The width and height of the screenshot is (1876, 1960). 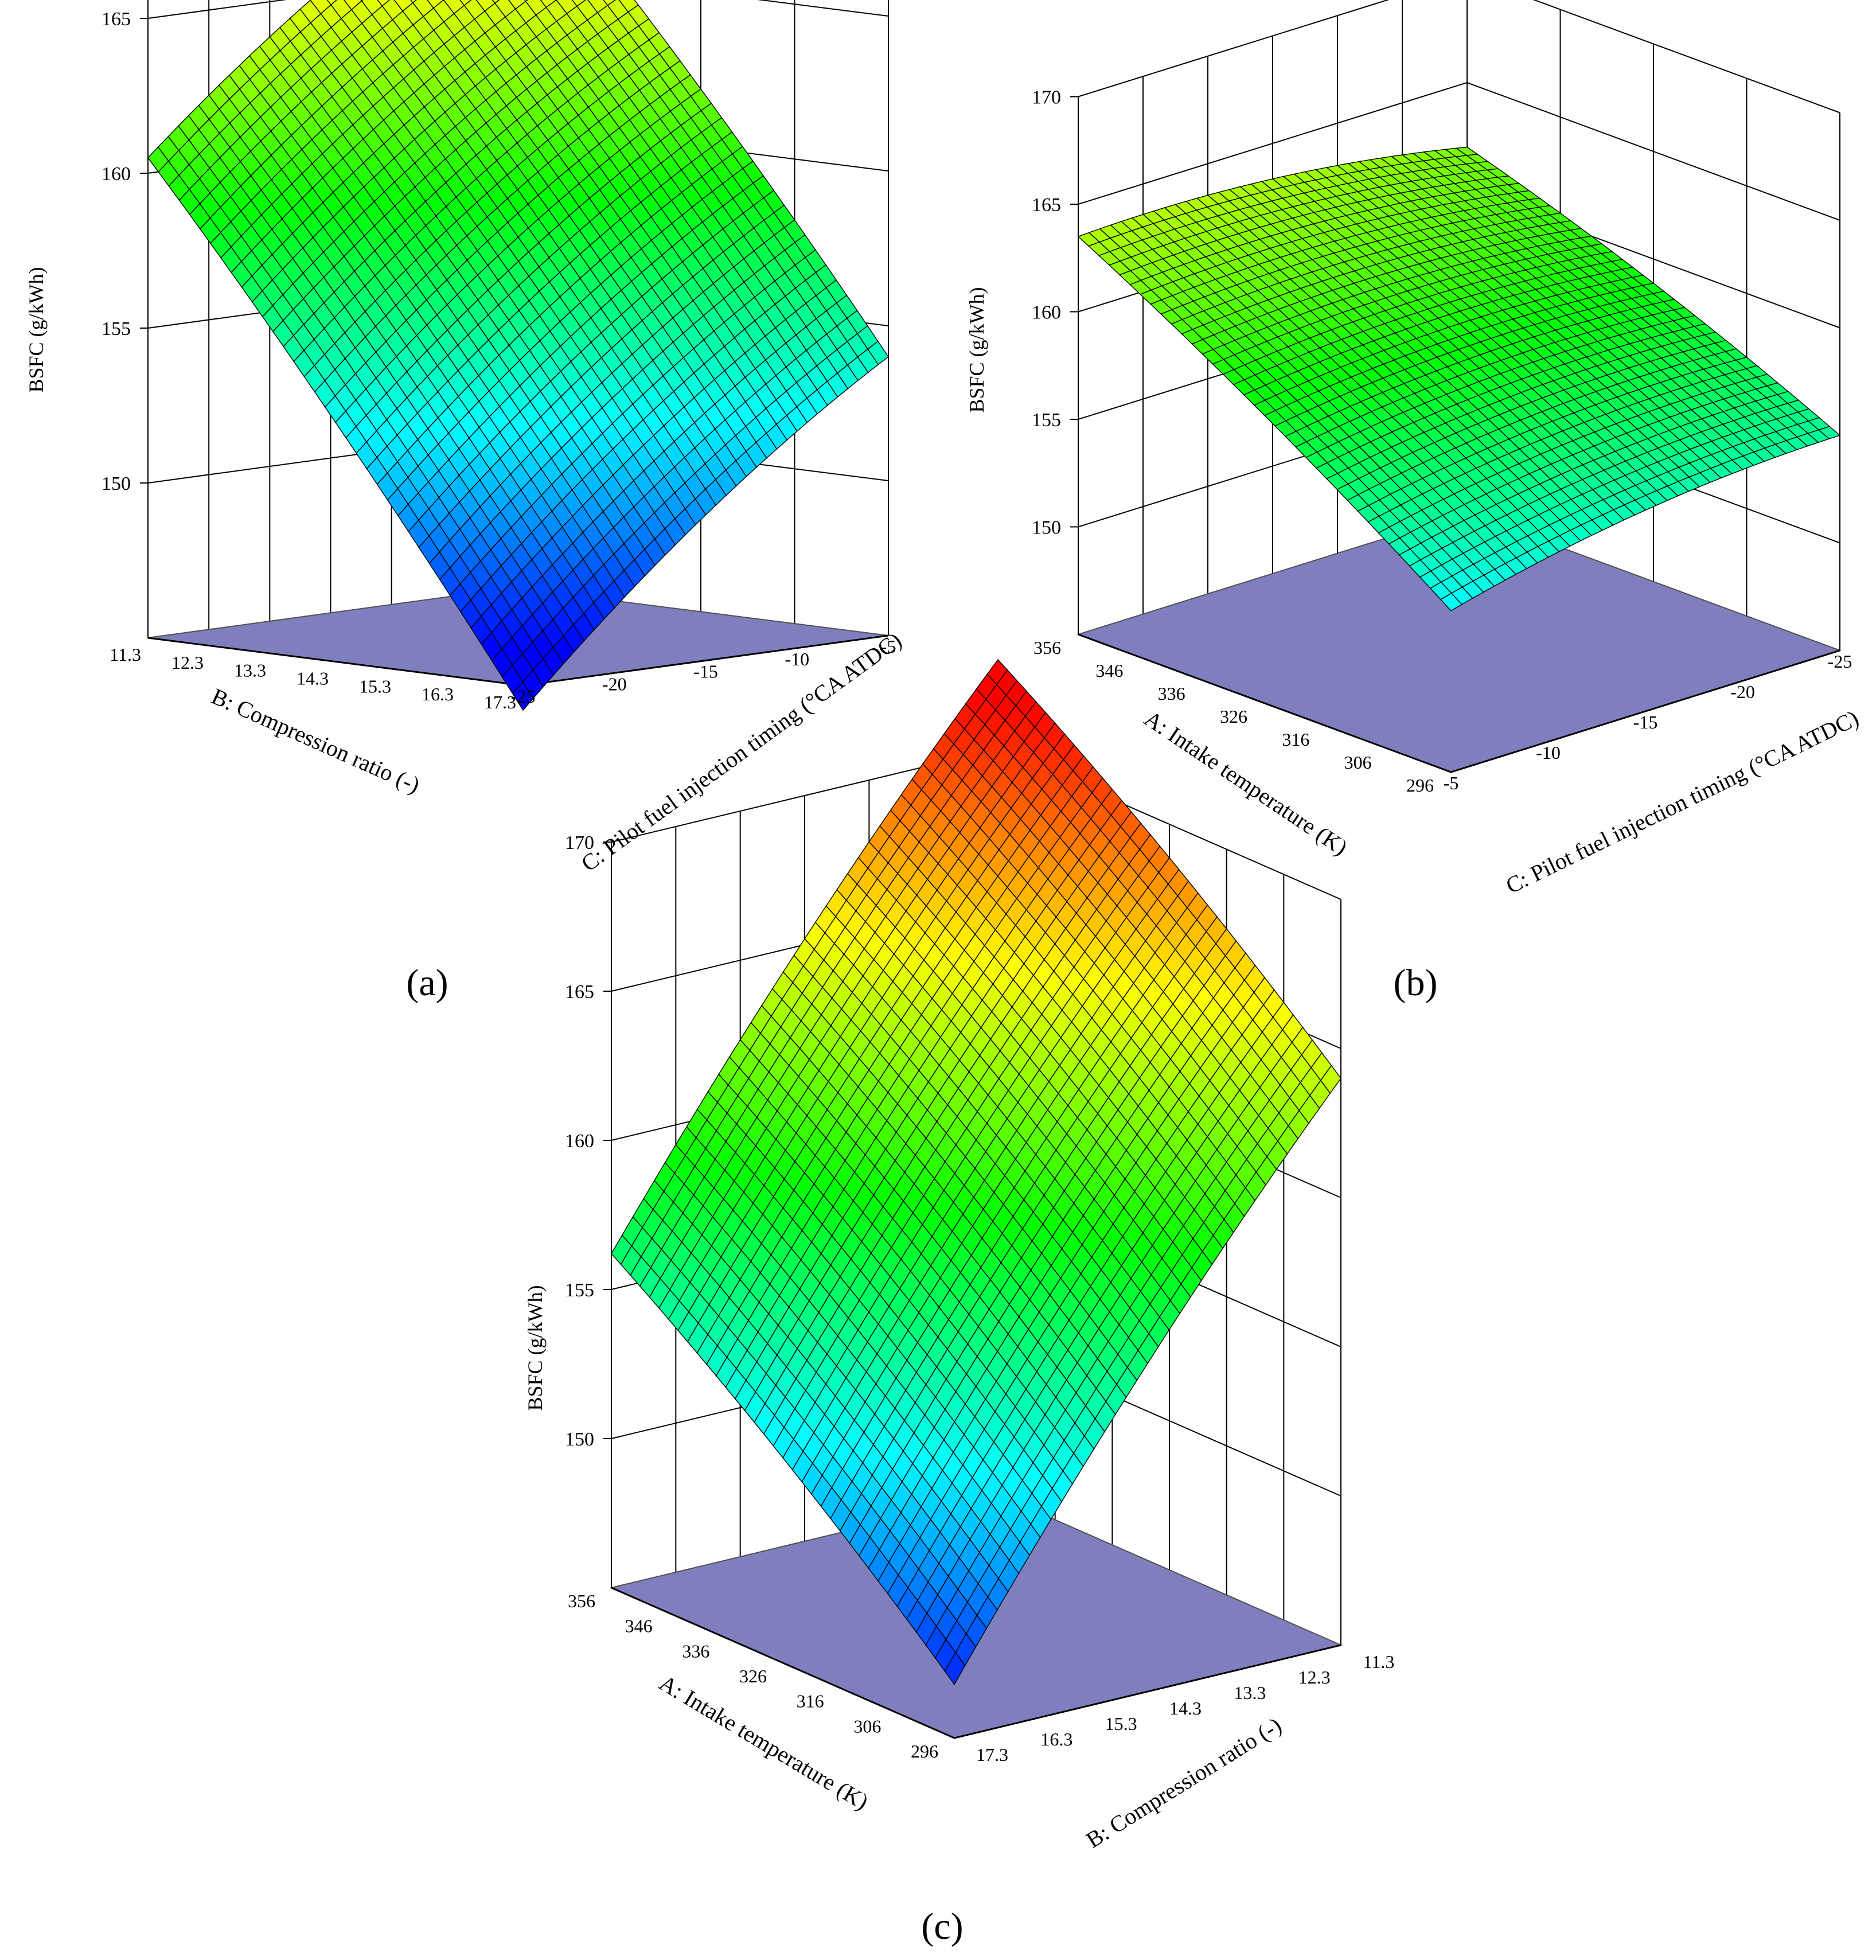 What do you see at coordinates (500, 702) in the screenshot?
I see `x-tick-label: 17.3` at bounding box center [500, 702].